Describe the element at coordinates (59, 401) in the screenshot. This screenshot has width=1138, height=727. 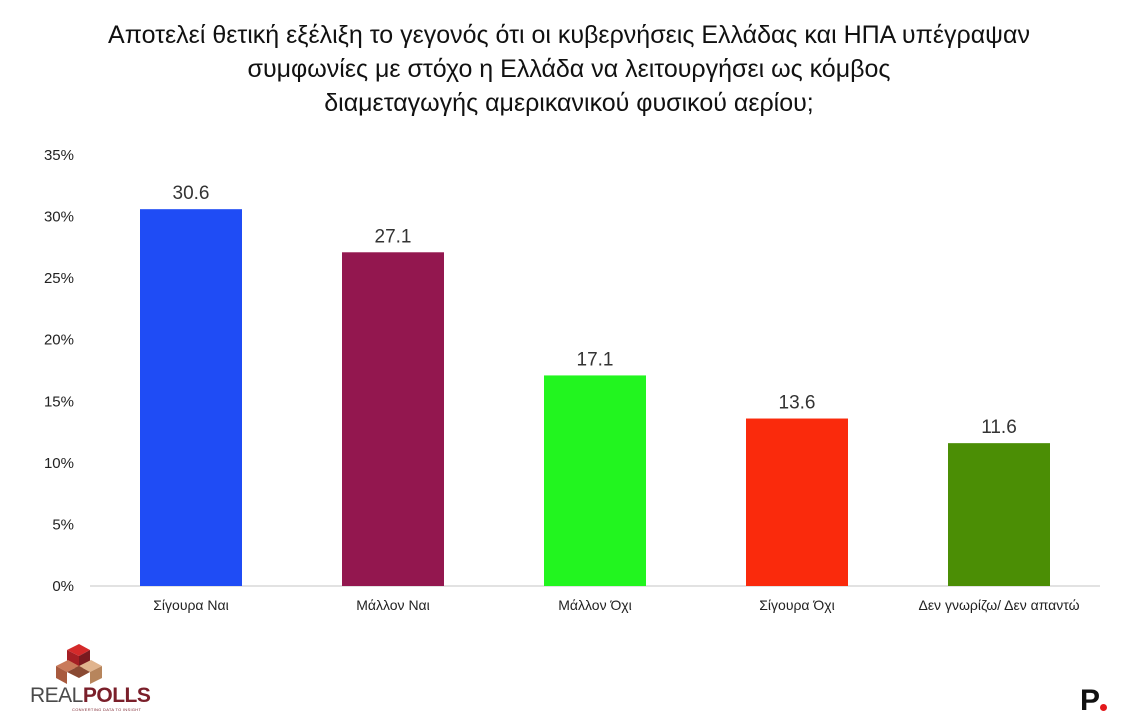
I see `y-tick-label: 15%` at that location.